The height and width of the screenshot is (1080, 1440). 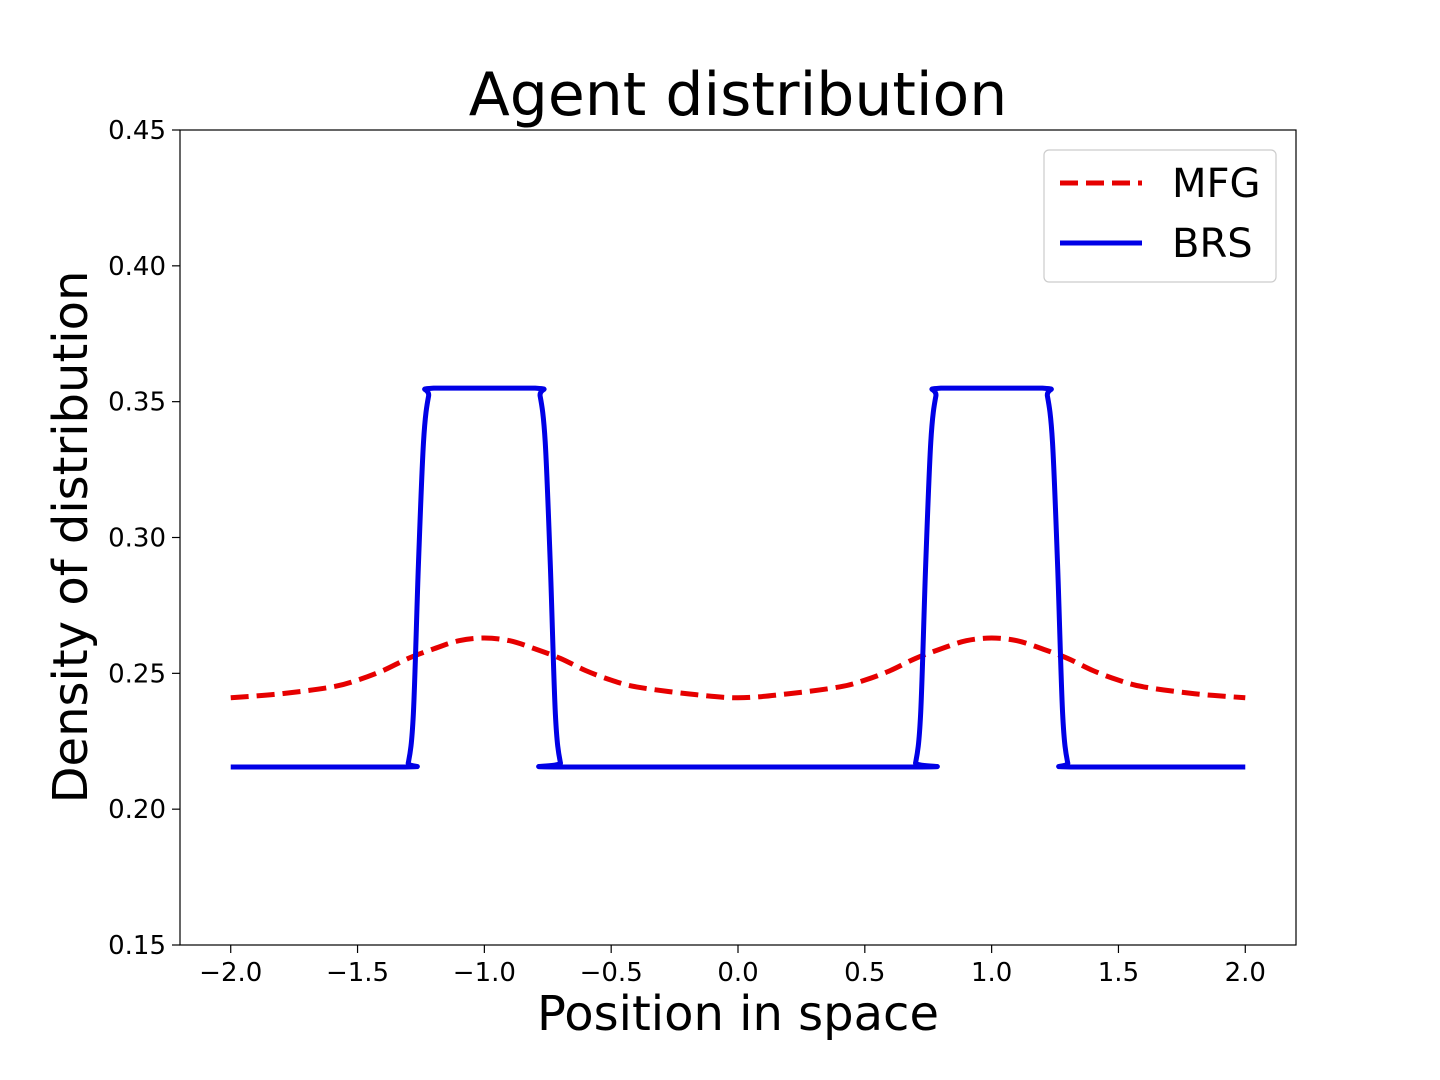 What do you see at coordinates (1118, 973) in the screenshot?
I see `x-tick-label: 1.5` at bounding box center [1118, 973].